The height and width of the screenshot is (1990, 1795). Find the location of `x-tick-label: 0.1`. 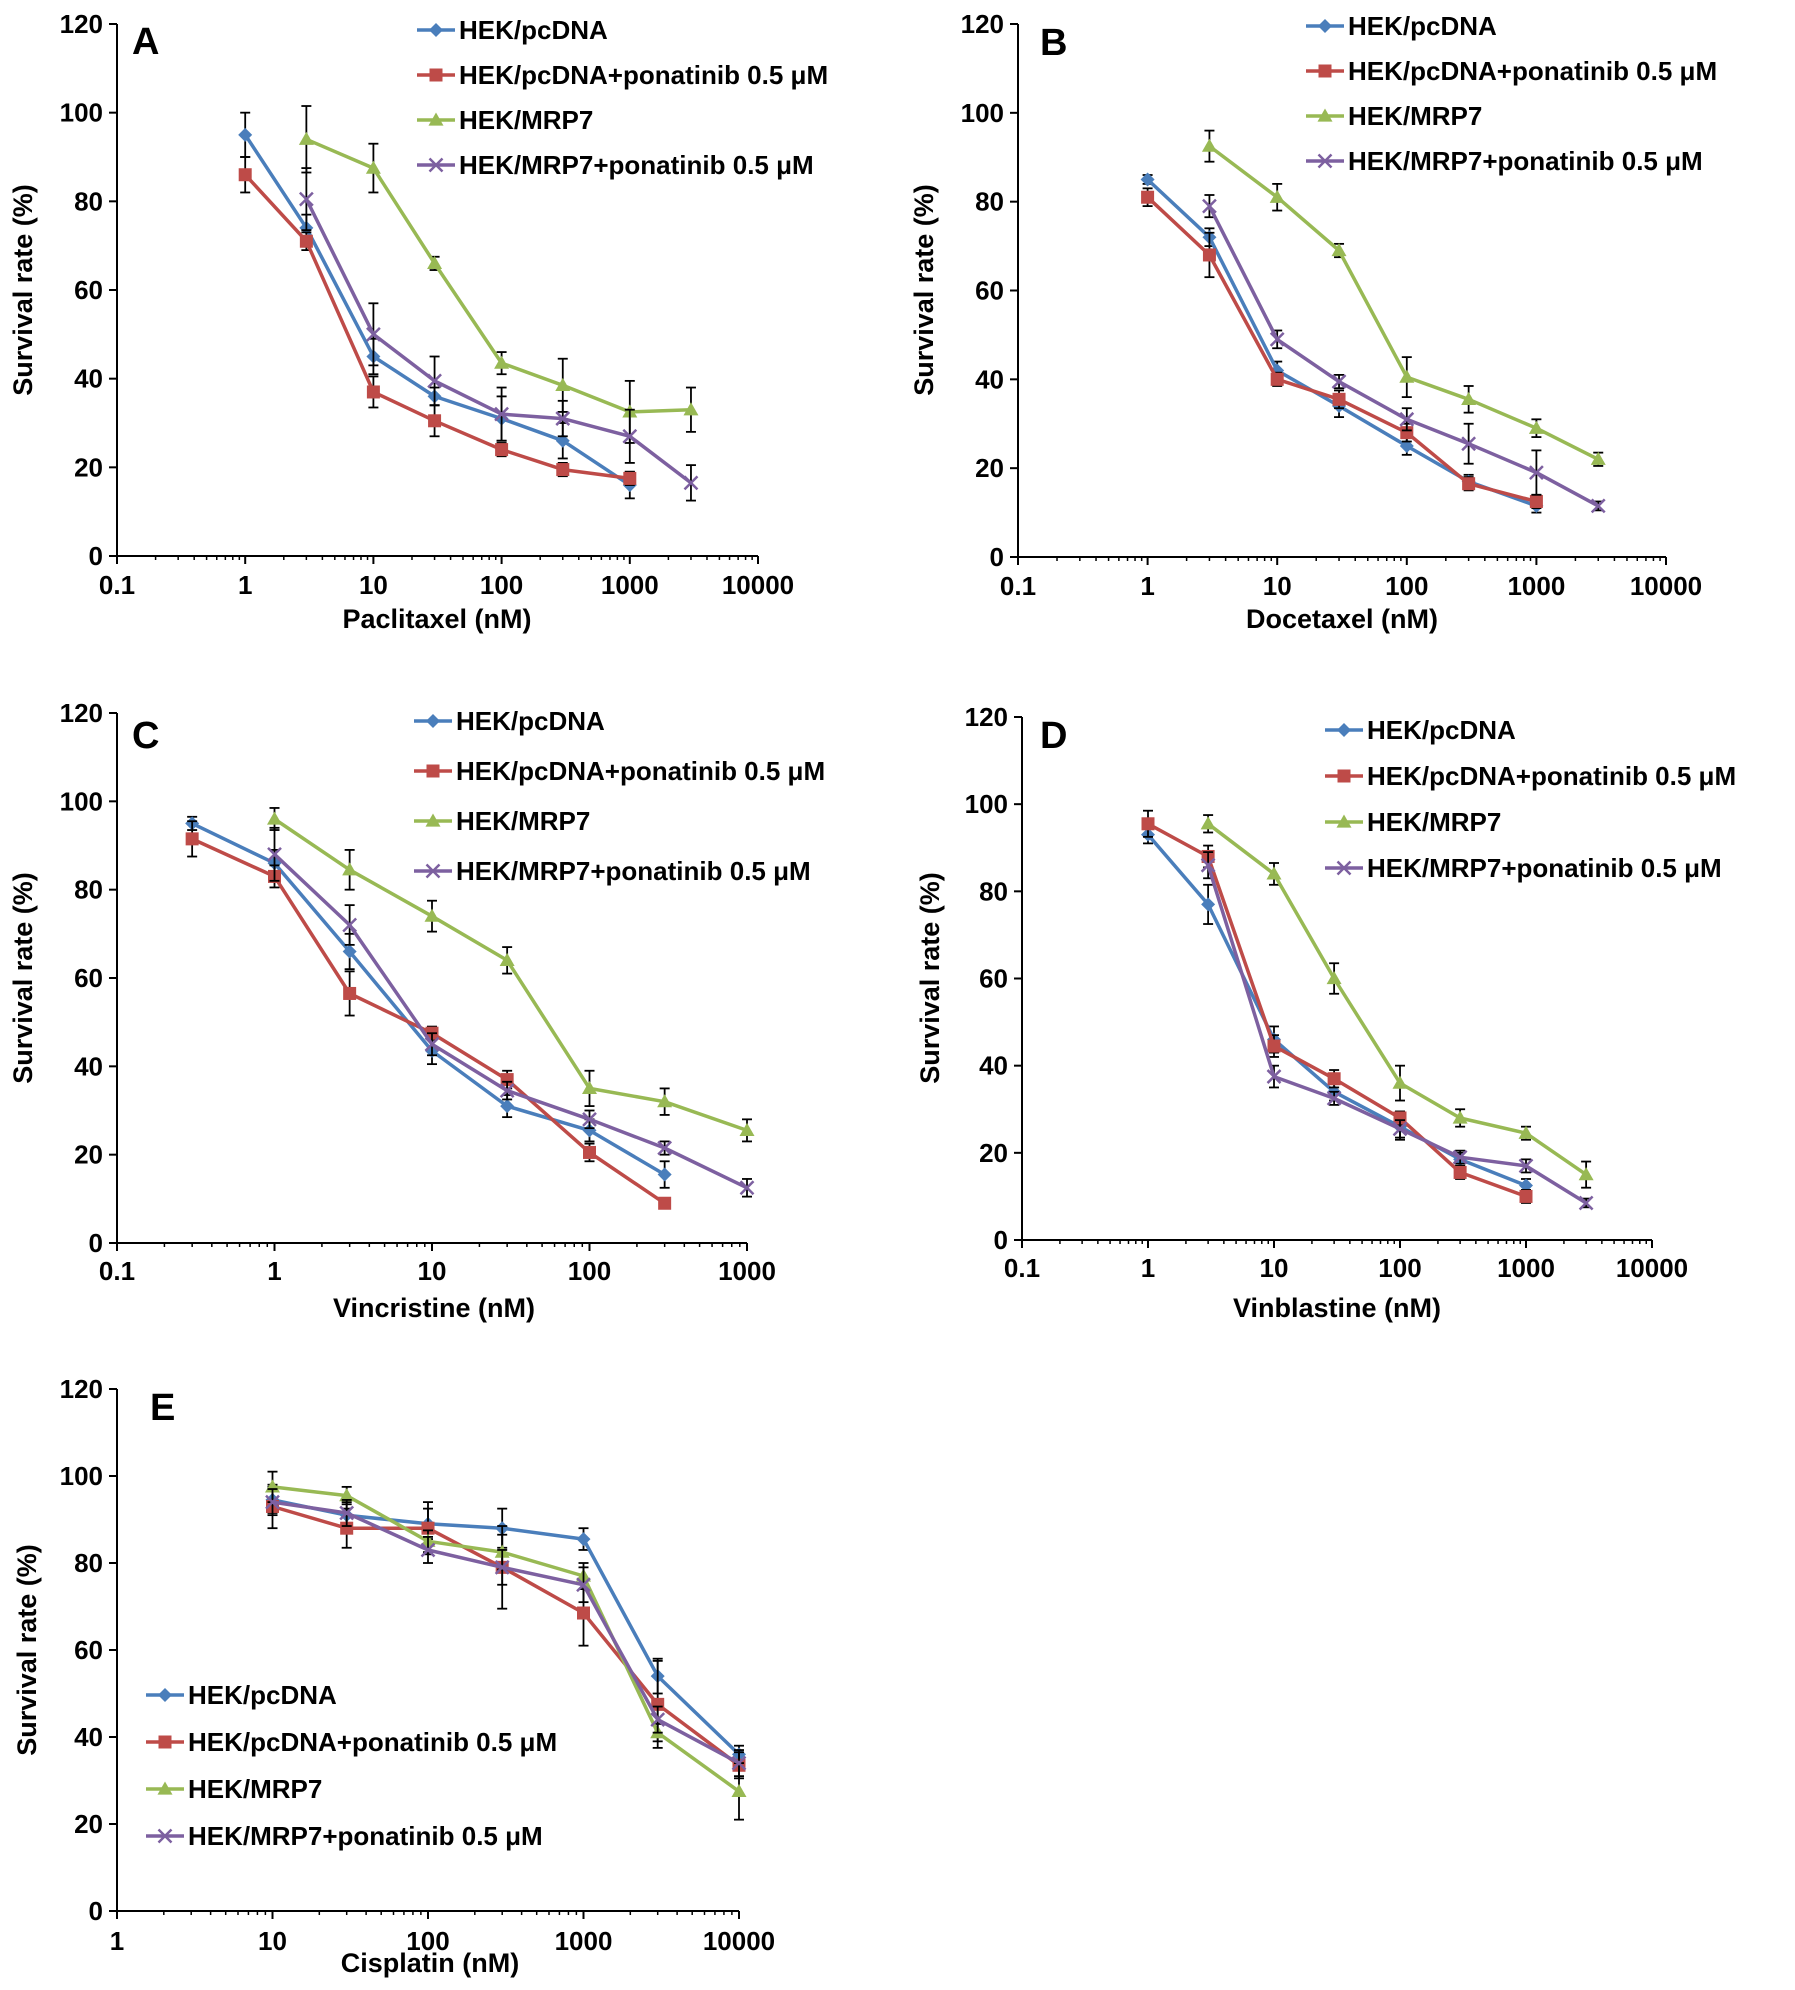

x-tick-label: 0.1 is located at coordinates (117, 585).